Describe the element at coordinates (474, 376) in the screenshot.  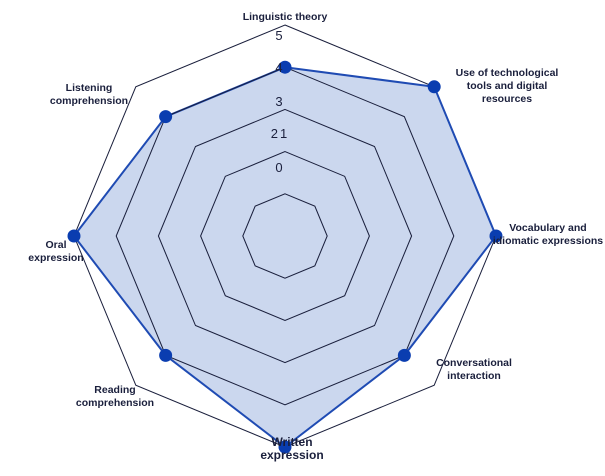
I see `axis-label-line: interaction` at that location.